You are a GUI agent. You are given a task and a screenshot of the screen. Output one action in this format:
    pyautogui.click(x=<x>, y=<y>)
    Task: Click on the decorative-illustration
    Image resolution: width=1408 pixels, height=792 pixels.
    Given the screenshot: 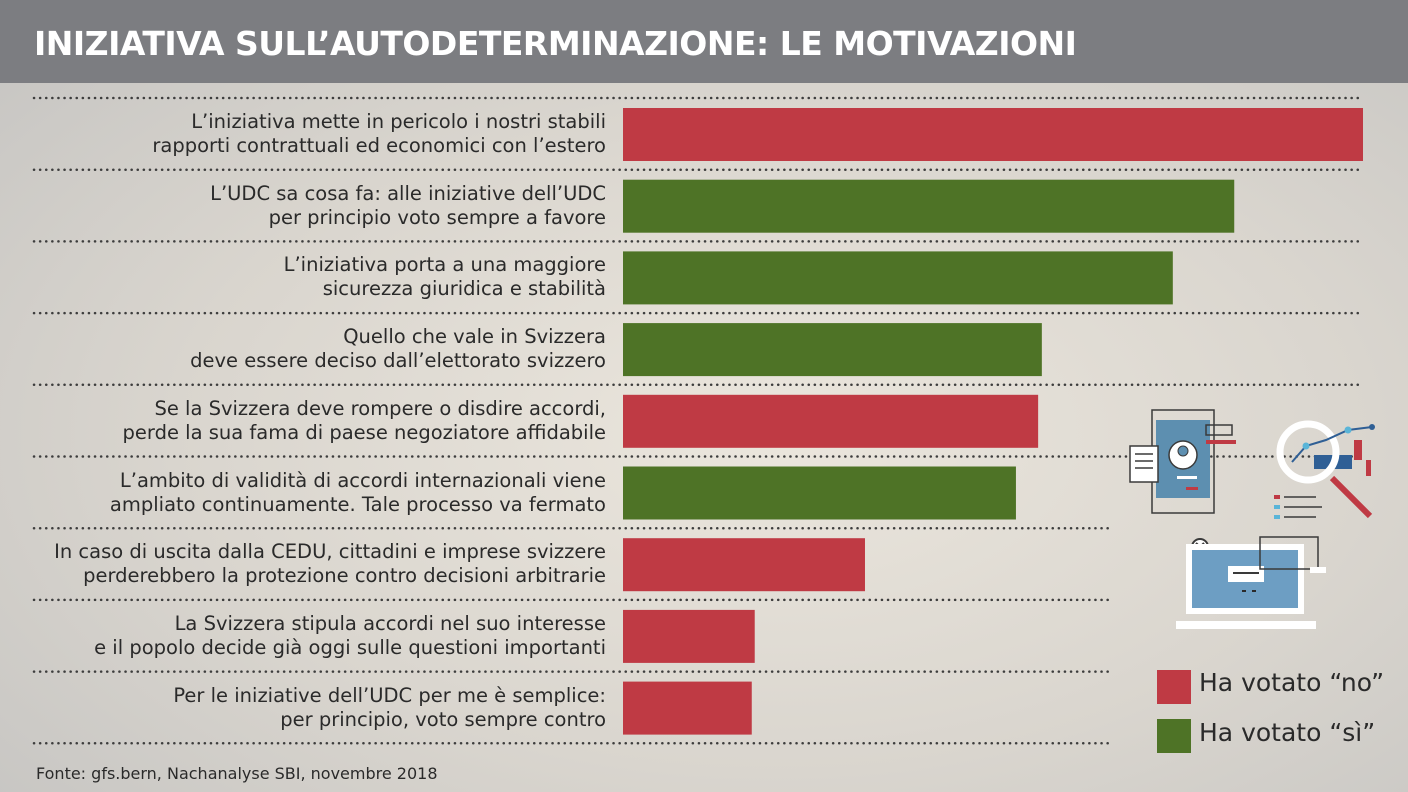 What is the action you would take?
    pyautogui.click(x=1252, y=519)
    